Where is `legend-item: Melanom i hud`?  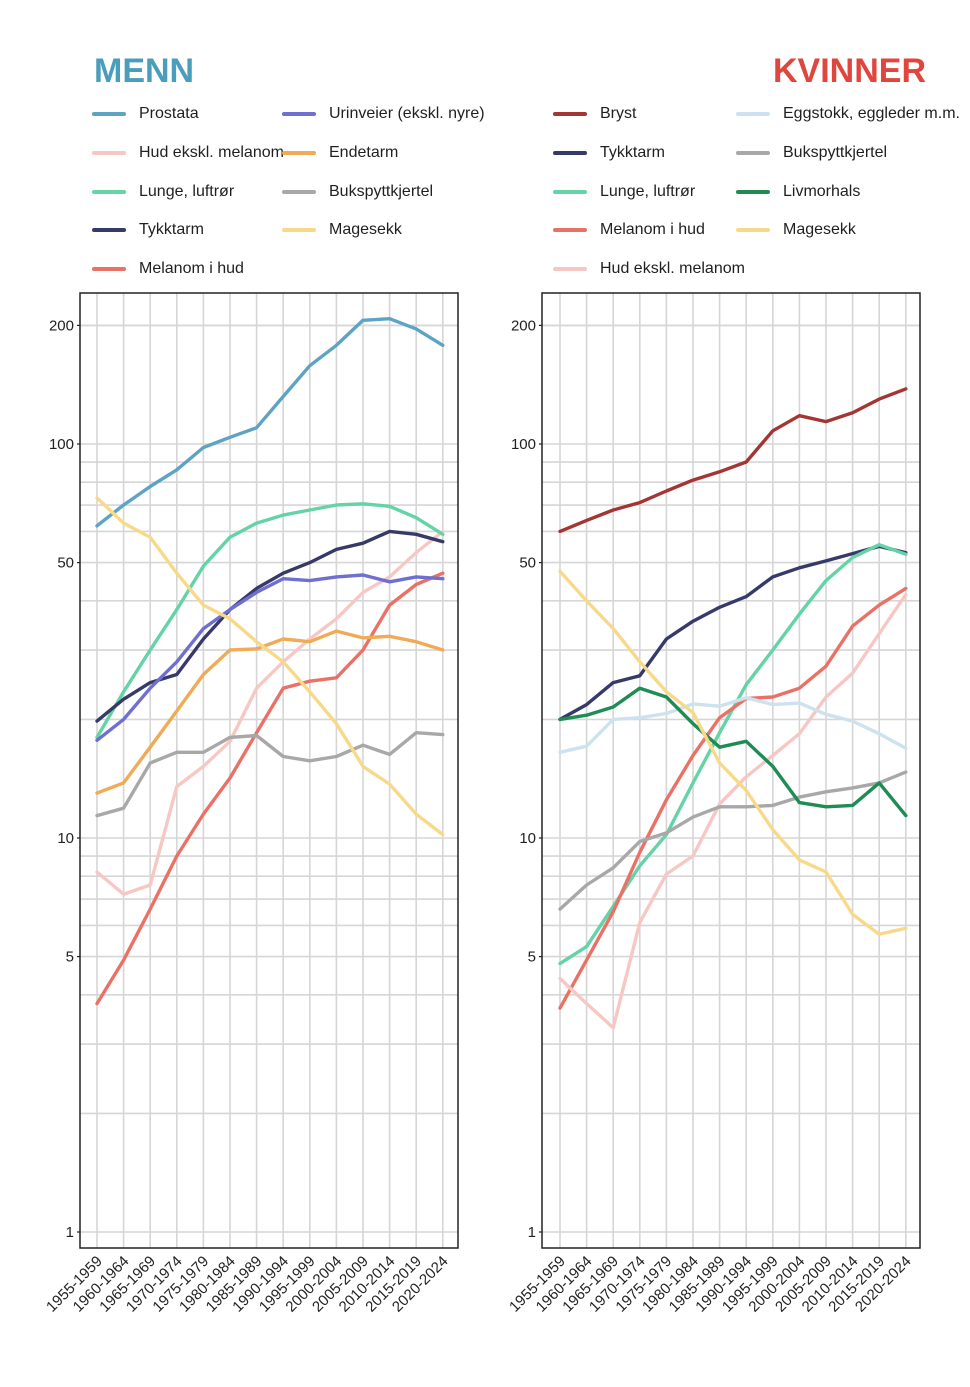
legend-item: Melanom i hud is located at coordinates (629, 230).